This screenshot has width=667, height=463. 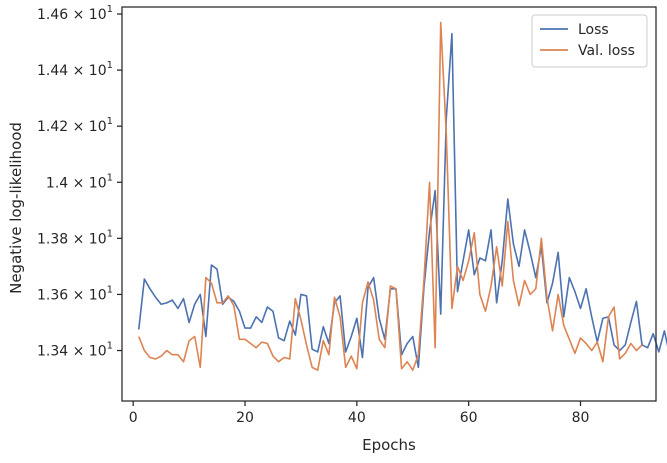 I want to click on x-tick-label: 0, so click(x=133, y=418).